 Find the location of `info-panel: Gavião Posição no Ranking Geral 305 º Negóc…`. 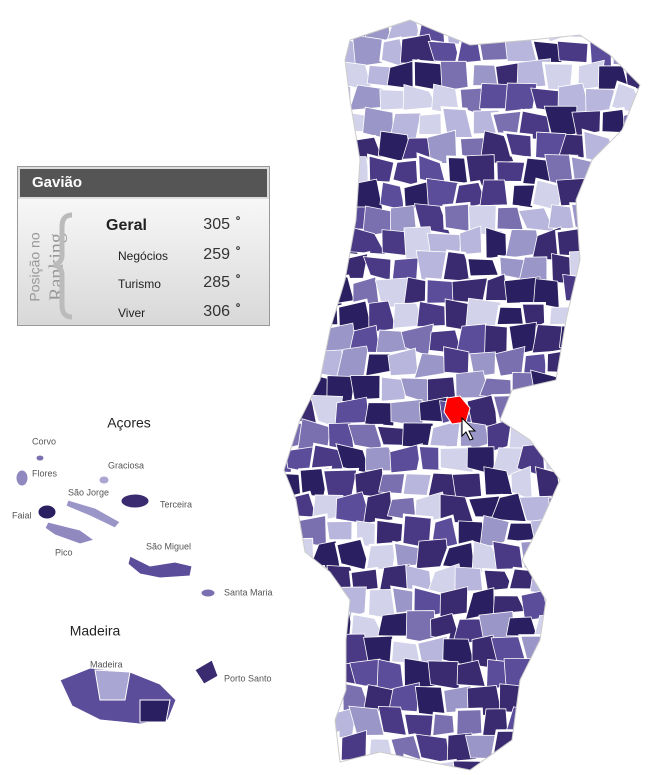

info-panel: Gavião Posição no Ranking Geral 305 º Negóc… is located at coordinates (143, 246).